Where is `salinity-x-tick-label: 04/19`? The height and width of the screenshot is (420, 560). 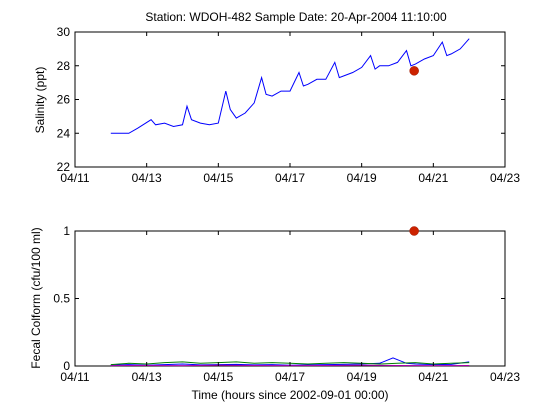
salinity-x-tick-label: 04/19 is located at coordinates (362, 178).